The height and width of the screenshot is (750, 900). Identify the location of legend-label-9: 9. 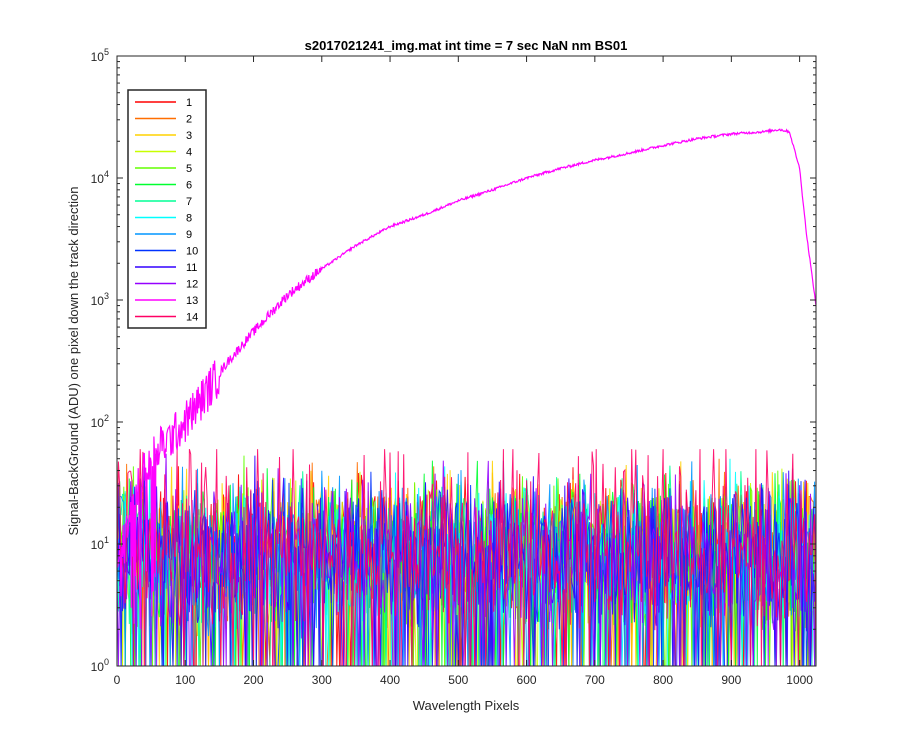
(189, 235).